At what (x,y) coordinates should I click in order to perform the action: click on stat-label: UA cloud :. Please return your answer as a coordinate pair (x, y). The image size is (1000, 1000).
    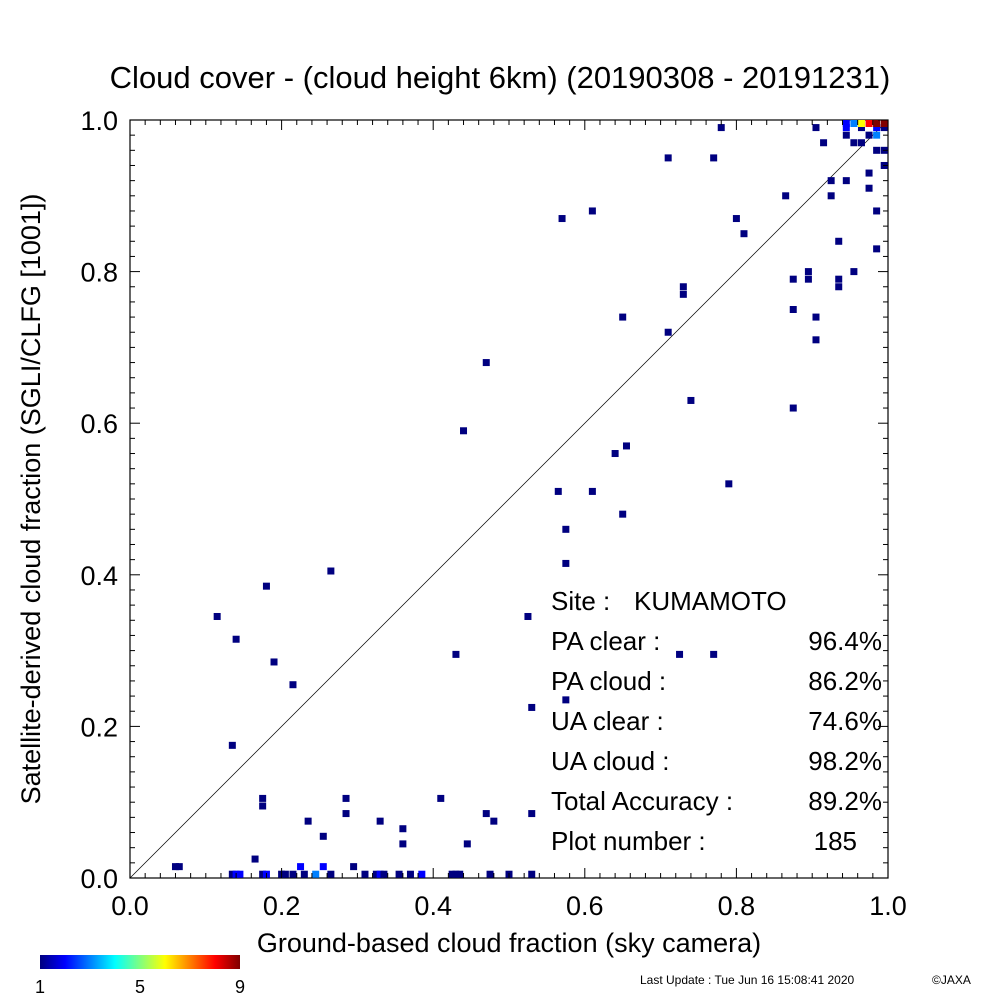
    Looking at the image, I should click on (610, 761).